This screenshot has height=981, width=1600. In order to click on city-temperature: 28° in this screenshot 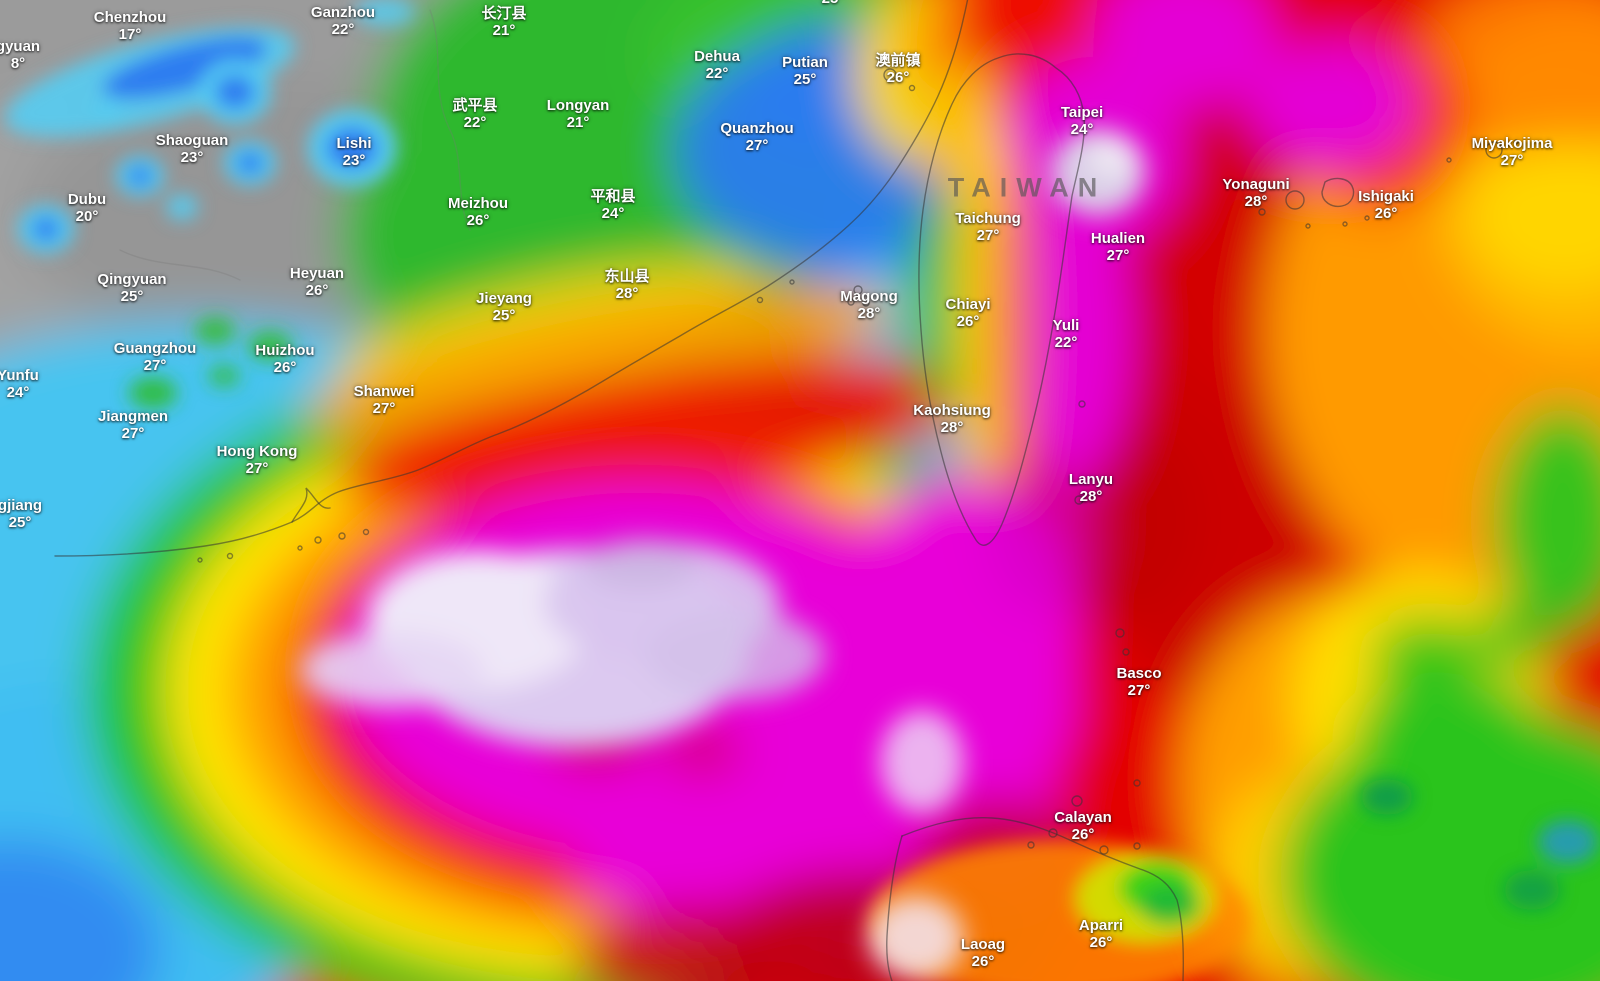, I will do `click(952, 427)`.